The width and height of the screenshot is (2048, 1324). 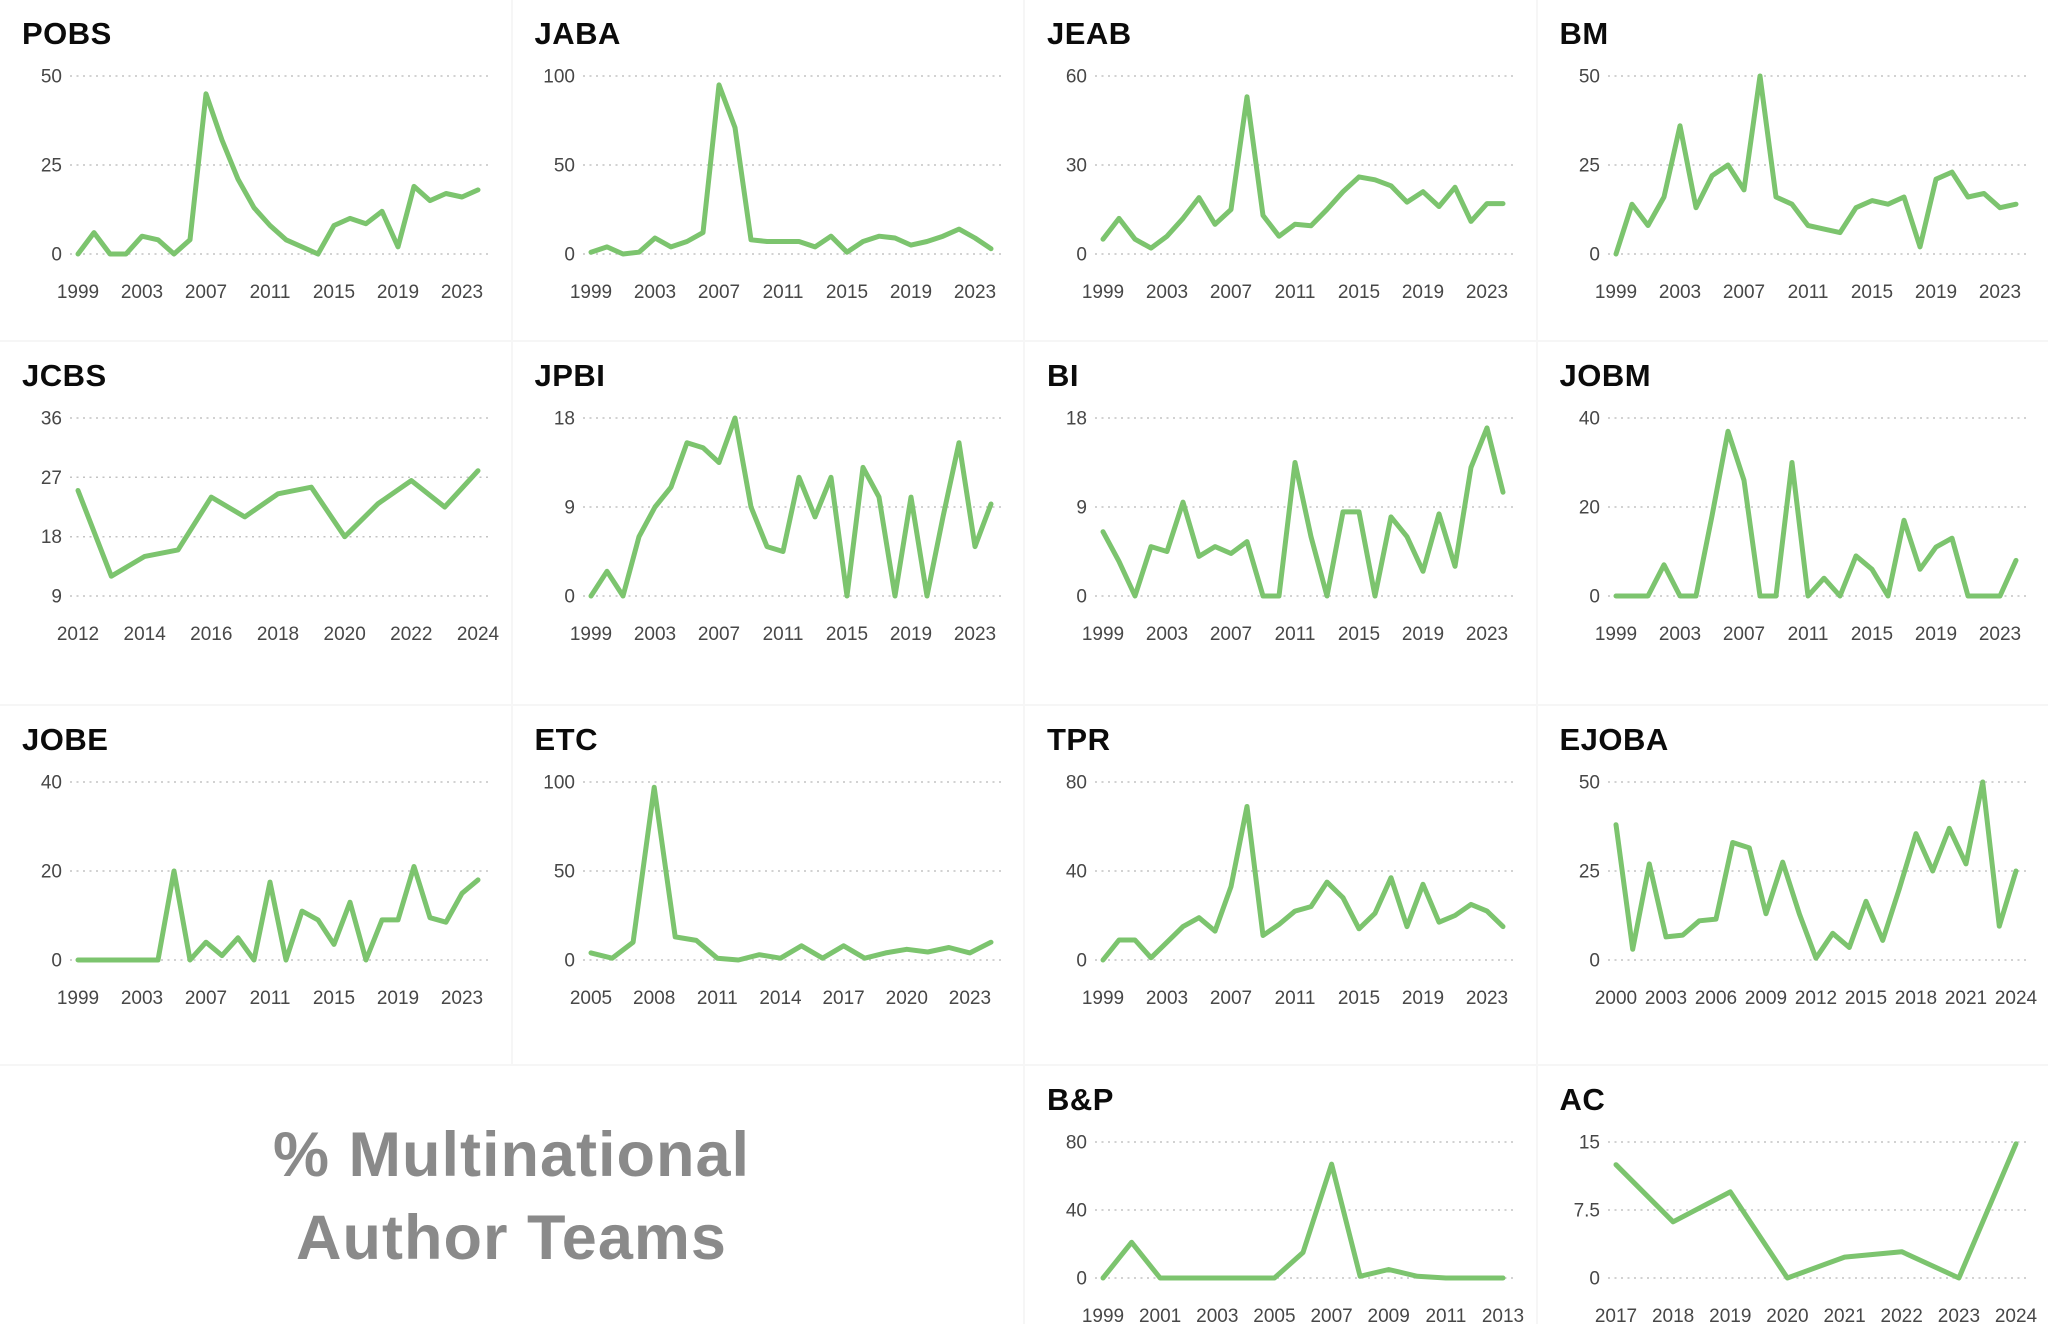 I want to click on chart-card-jobe: JOBE 0 20 40 1999 2003 2007 2011 2015 2019 2023, so click(x=255, y=885).